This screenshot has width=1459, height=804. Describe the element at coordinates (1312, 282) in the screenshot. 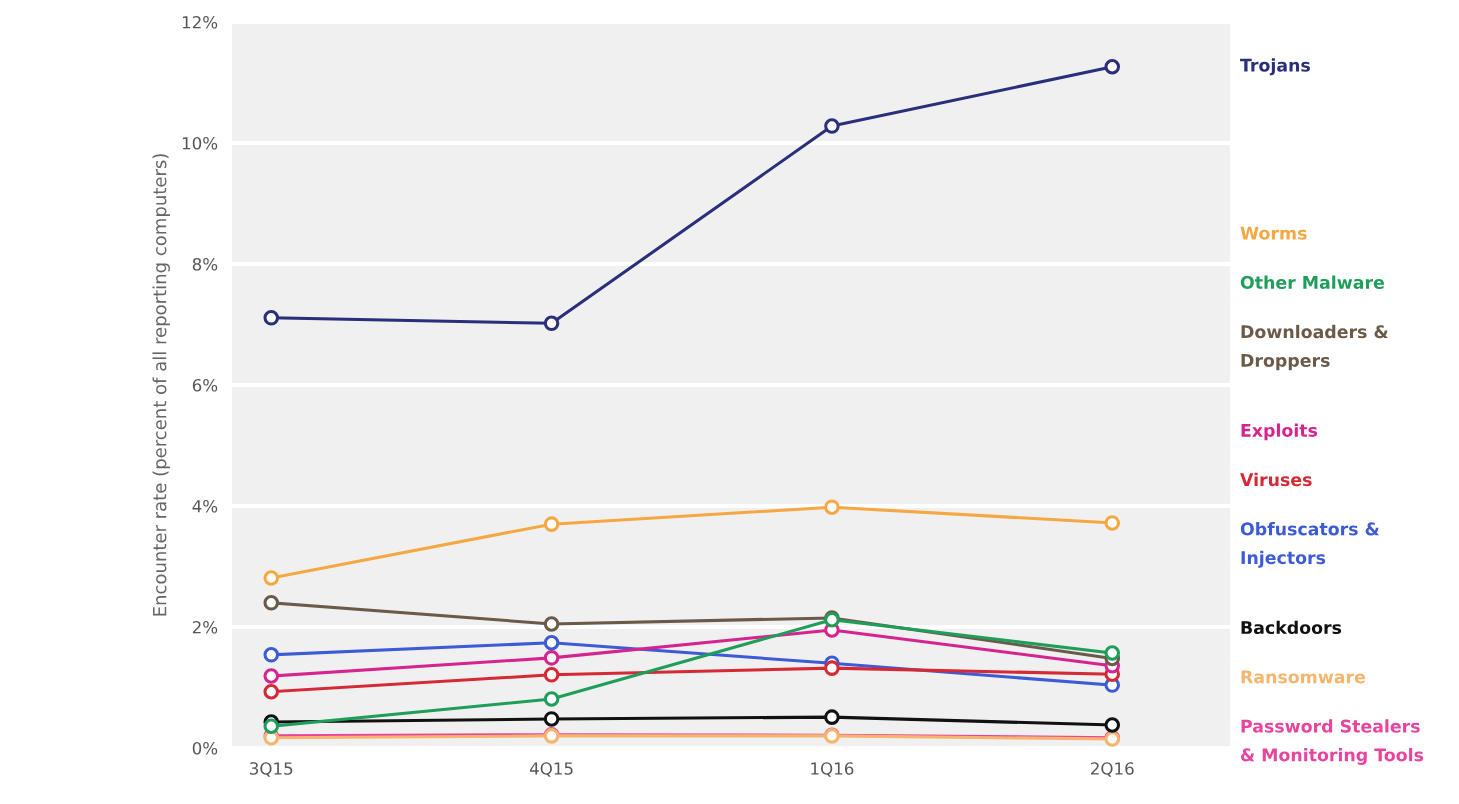

I see `text: Other Malware` at that location.